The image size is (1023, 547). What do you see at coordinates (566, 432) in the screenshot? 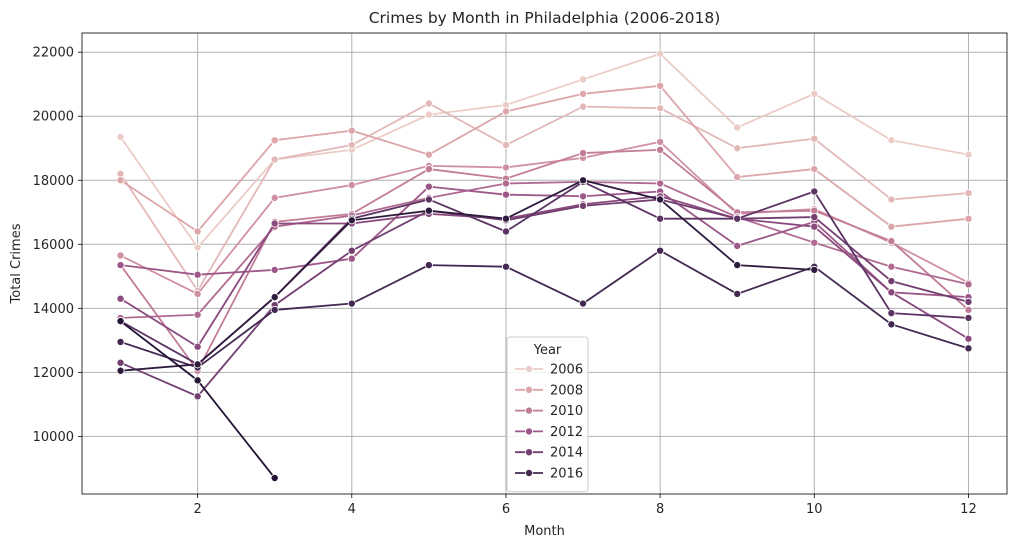
I see `legend-label: 2012` at bounding box center [566, 432].